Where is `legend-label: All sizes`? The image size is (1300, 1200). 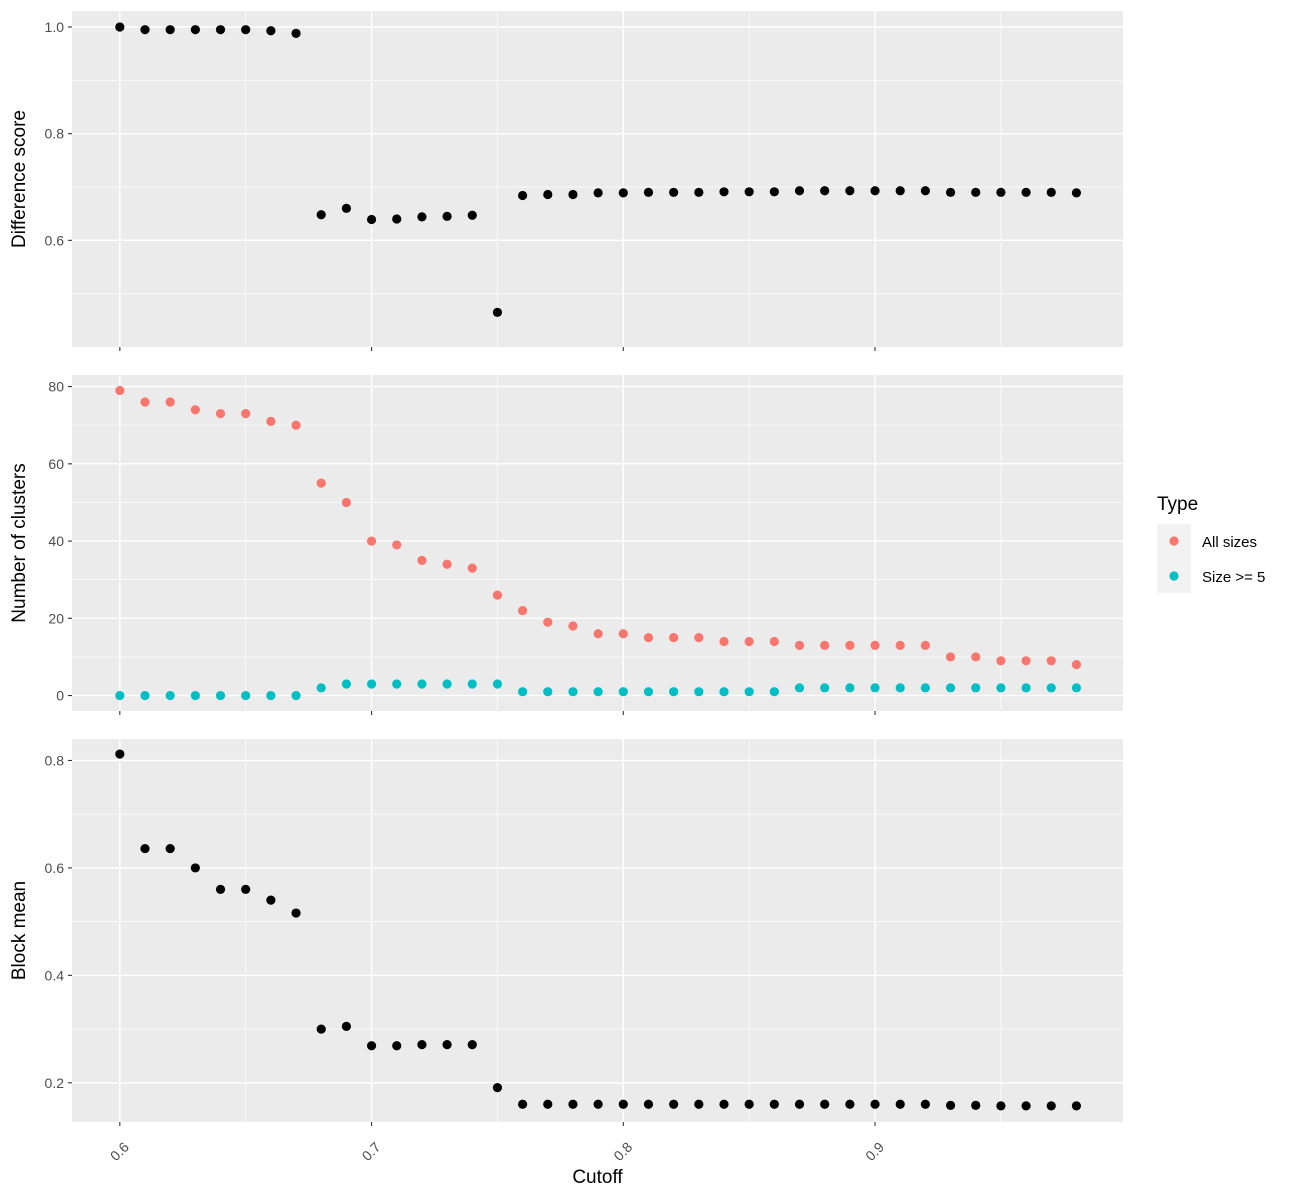 legend-label: All sizes is located at coordinates (1229, 542).